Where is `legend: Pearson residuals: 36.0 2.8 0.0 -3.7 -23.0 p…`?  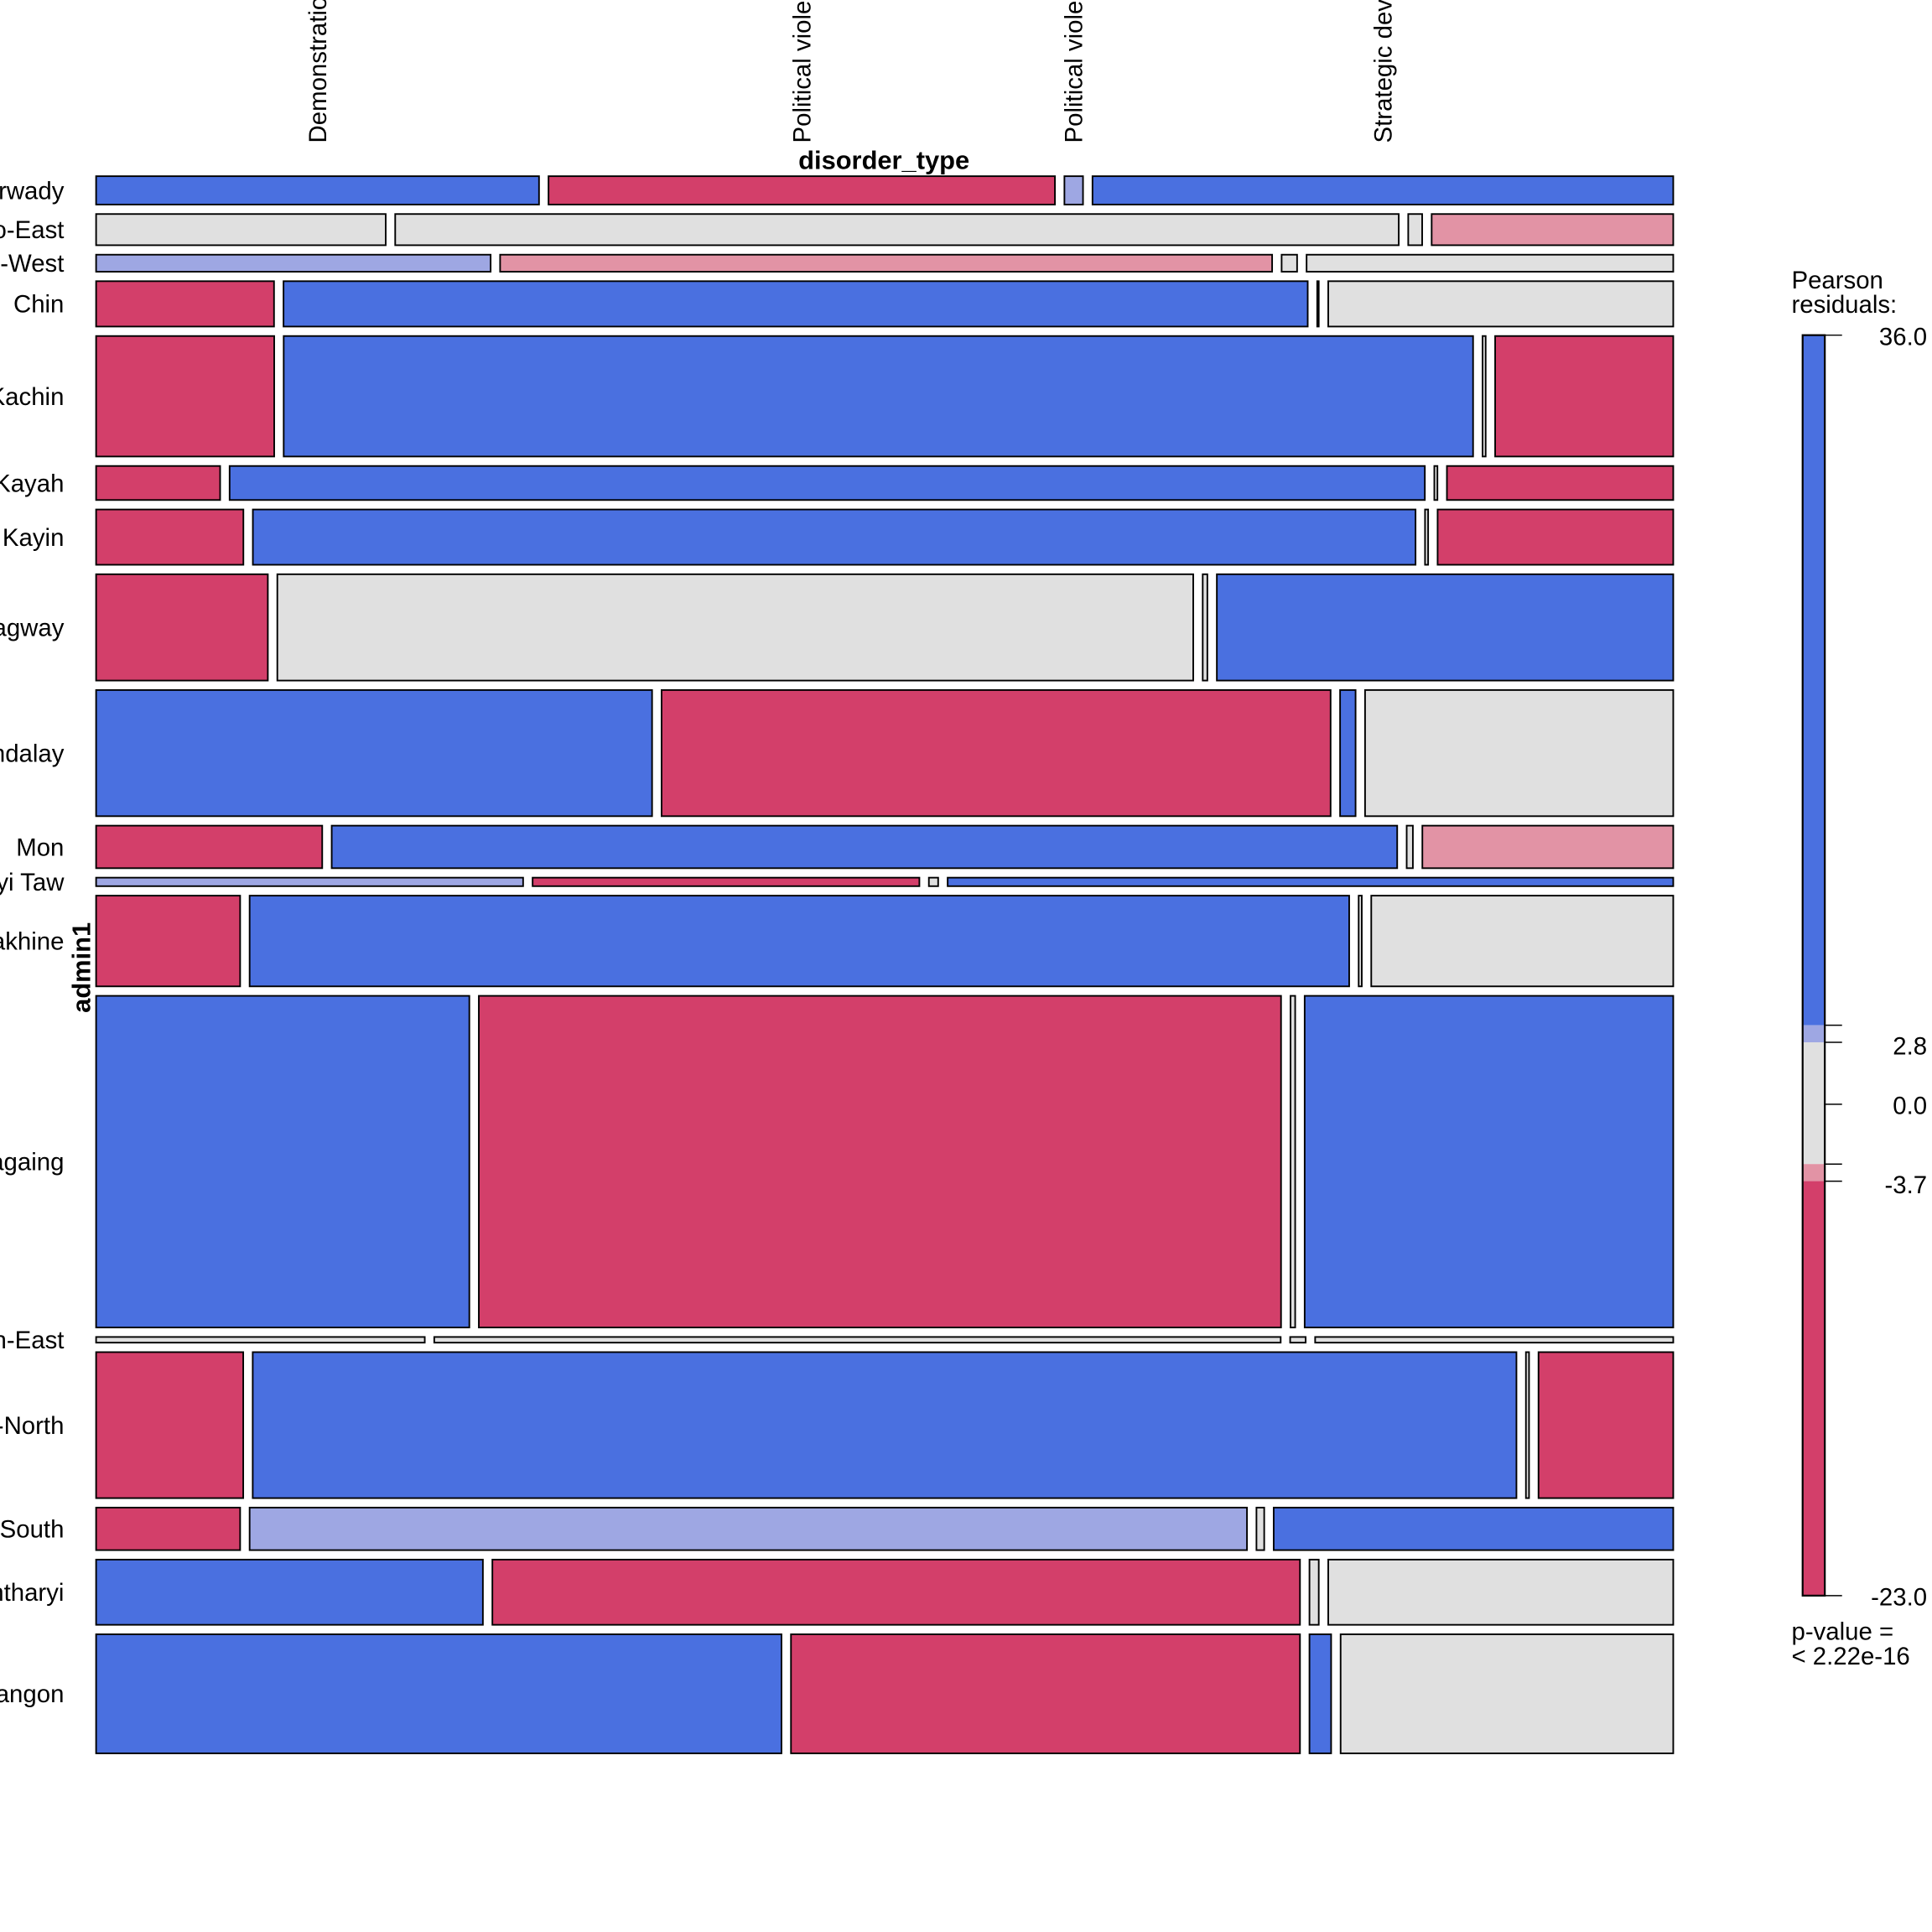
legend: Pearson residuals: 36.0 2.8 0.0 -3.7 -23.0 p… is located at coordinates (1859, 969).